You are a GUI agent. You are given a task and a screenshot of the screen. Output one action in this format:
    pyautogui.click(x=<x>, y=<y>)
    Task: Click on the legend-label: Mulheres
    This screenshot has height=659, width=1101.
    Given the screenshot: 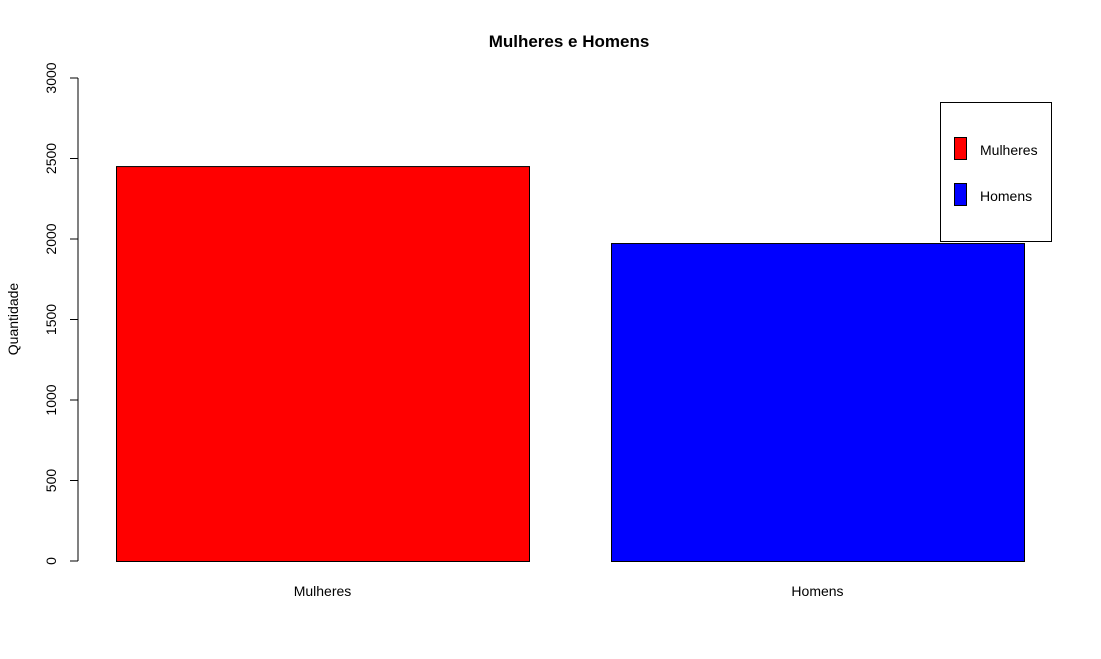 What is the action you would take?
    pyautogui.click(x=1009, y=150)
    